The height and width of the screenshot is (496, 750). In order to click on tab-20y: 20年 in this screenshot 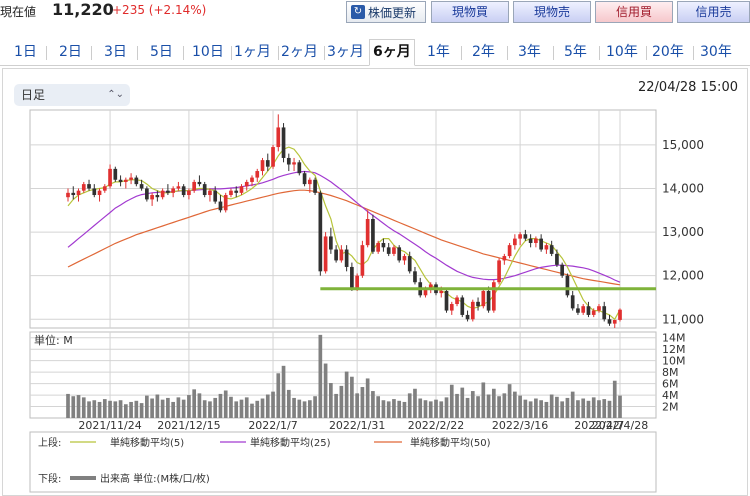, I will do `click(668, 52)`.